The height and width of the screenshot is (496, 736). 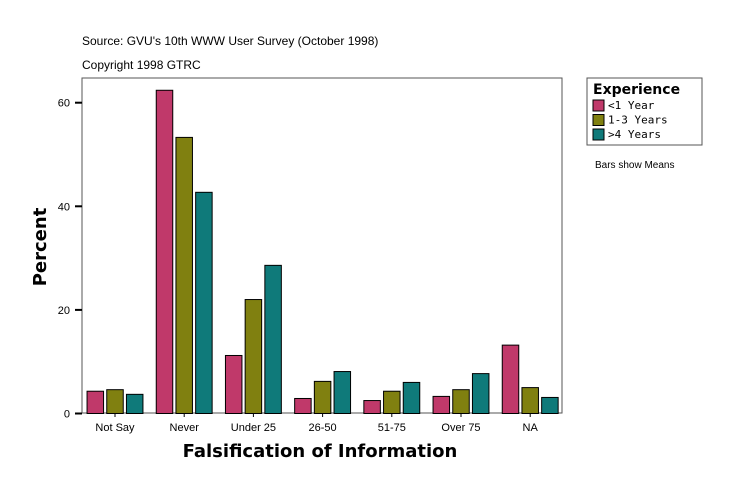 What do you see at coordinates (636, 90) in the screenshot?
I see `legend-title: Experience` at bounding box center [636, 90].